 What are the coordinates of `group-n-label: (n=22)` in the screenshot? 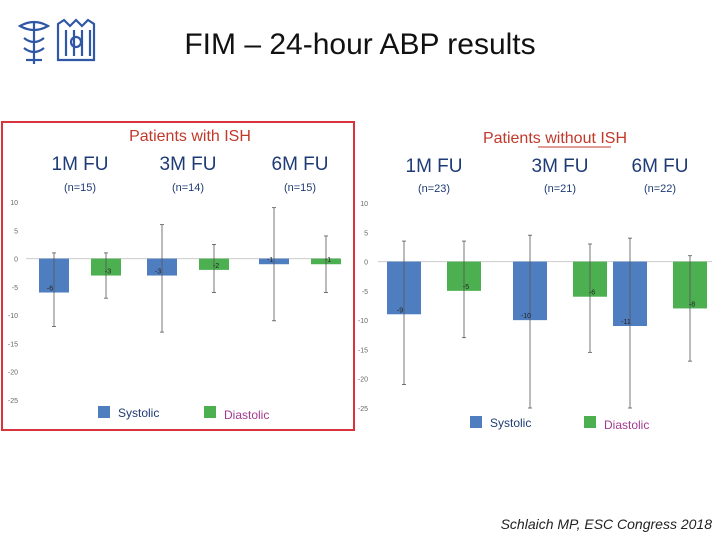 It's located at (660, 189).